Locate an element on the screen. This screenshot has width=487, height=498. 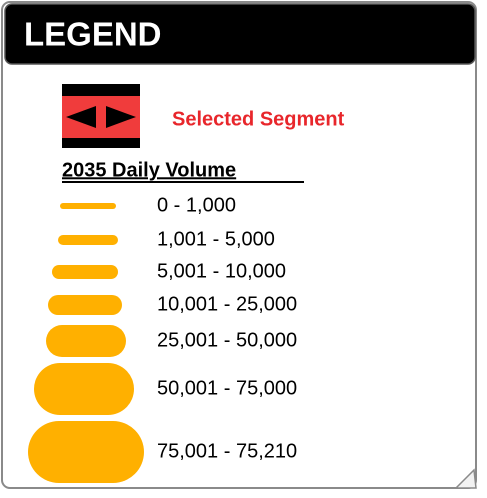
selected-label: Selected Segment is located at coordinates (258, 119).